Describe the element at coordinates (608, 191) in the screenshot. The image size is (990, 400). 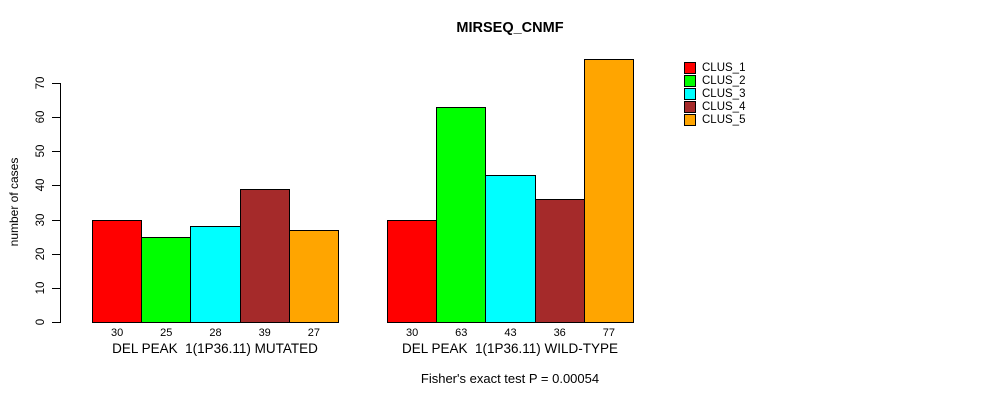
I see `bar-clus_5-group2` at that location.